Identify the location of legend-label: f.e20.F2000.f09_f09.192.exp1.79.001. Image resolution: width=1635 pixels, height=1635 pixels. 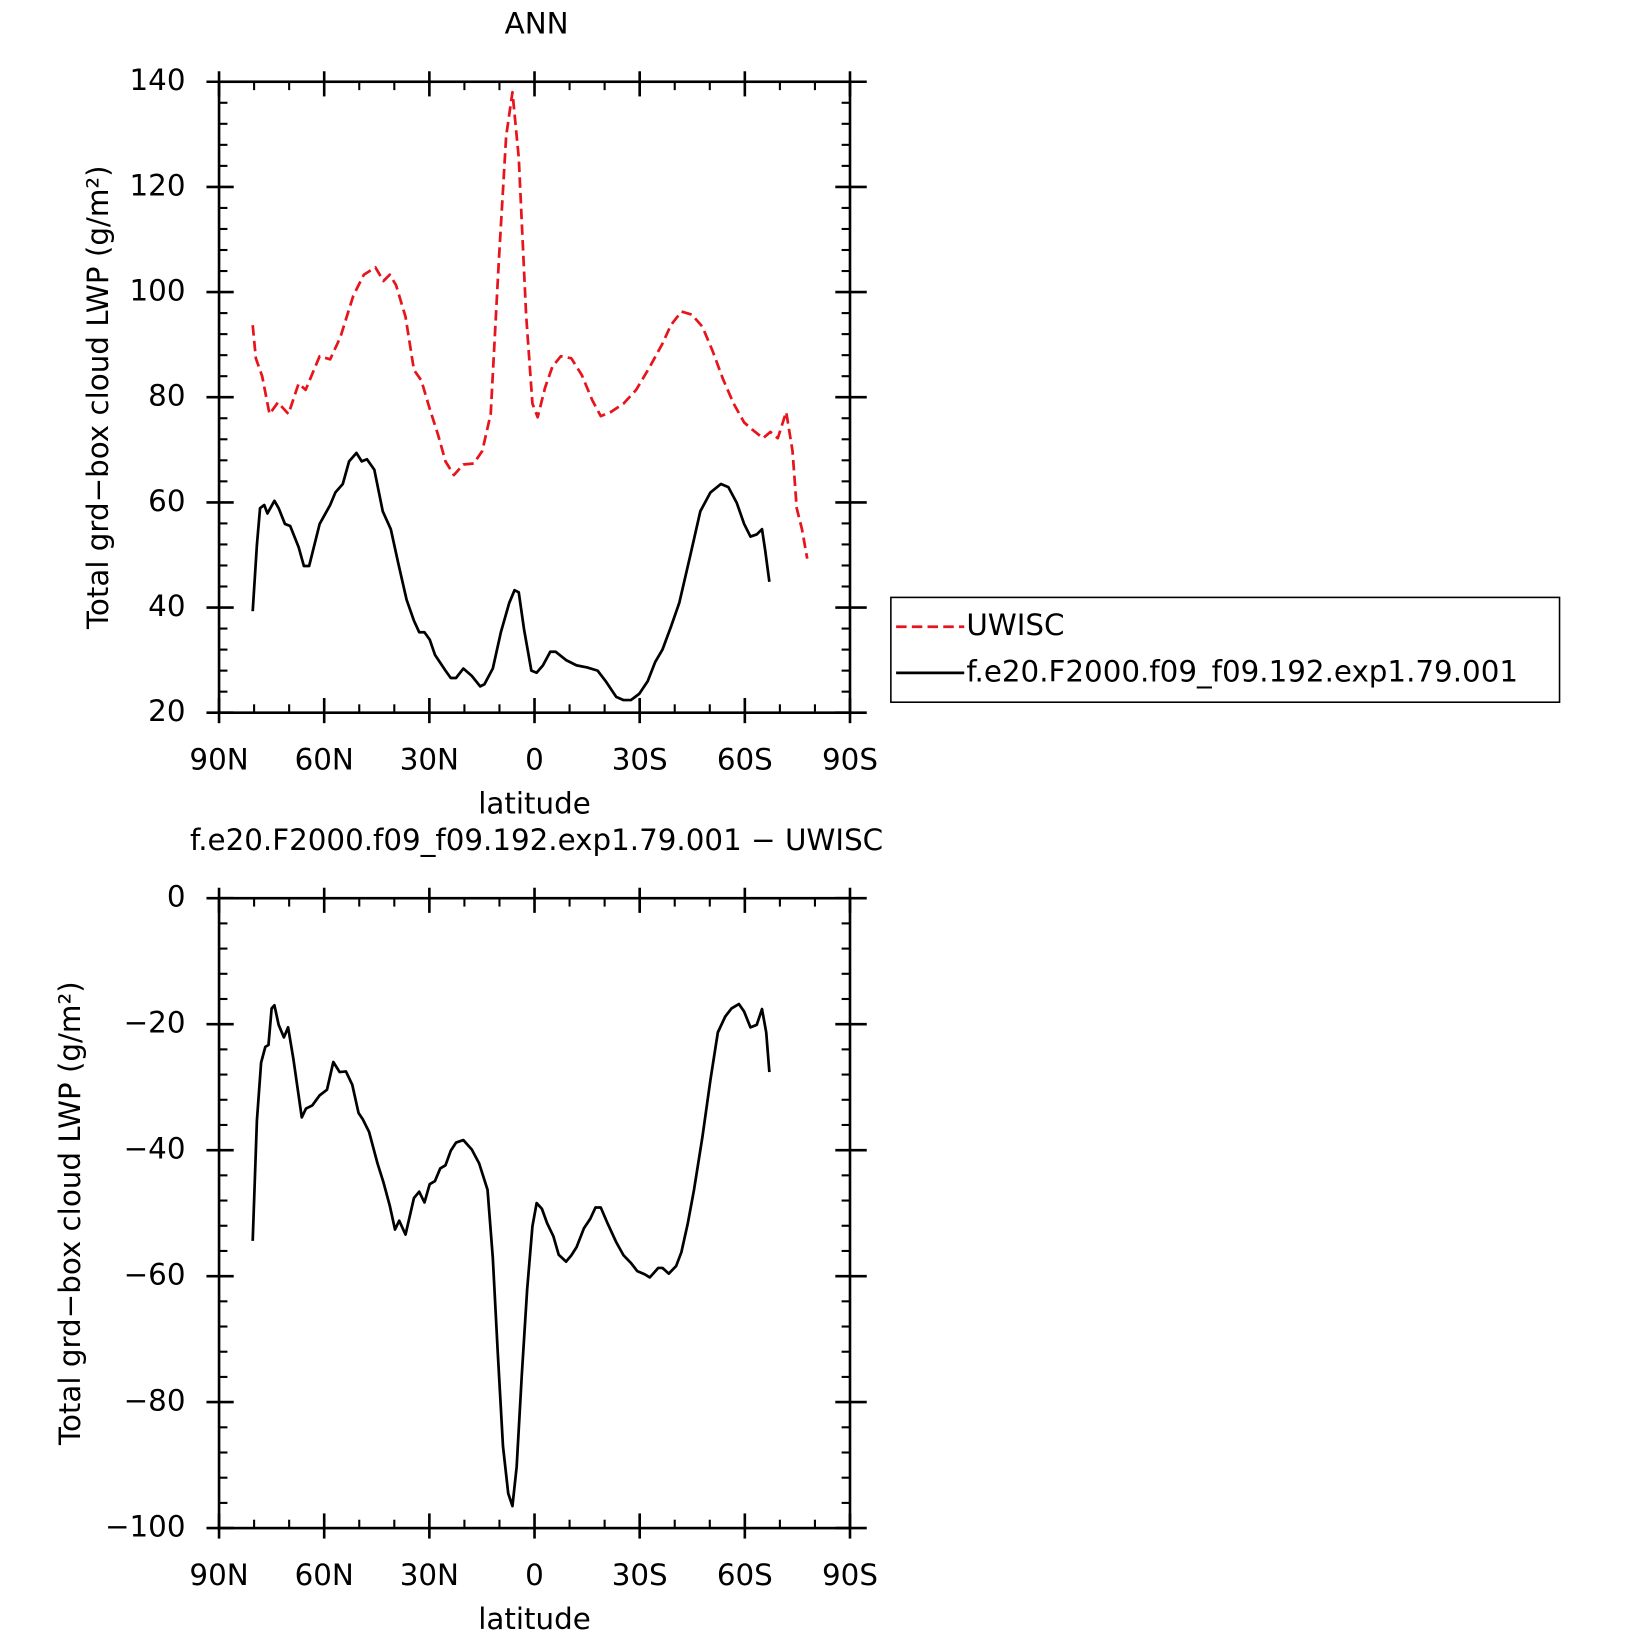
(1242, 671).